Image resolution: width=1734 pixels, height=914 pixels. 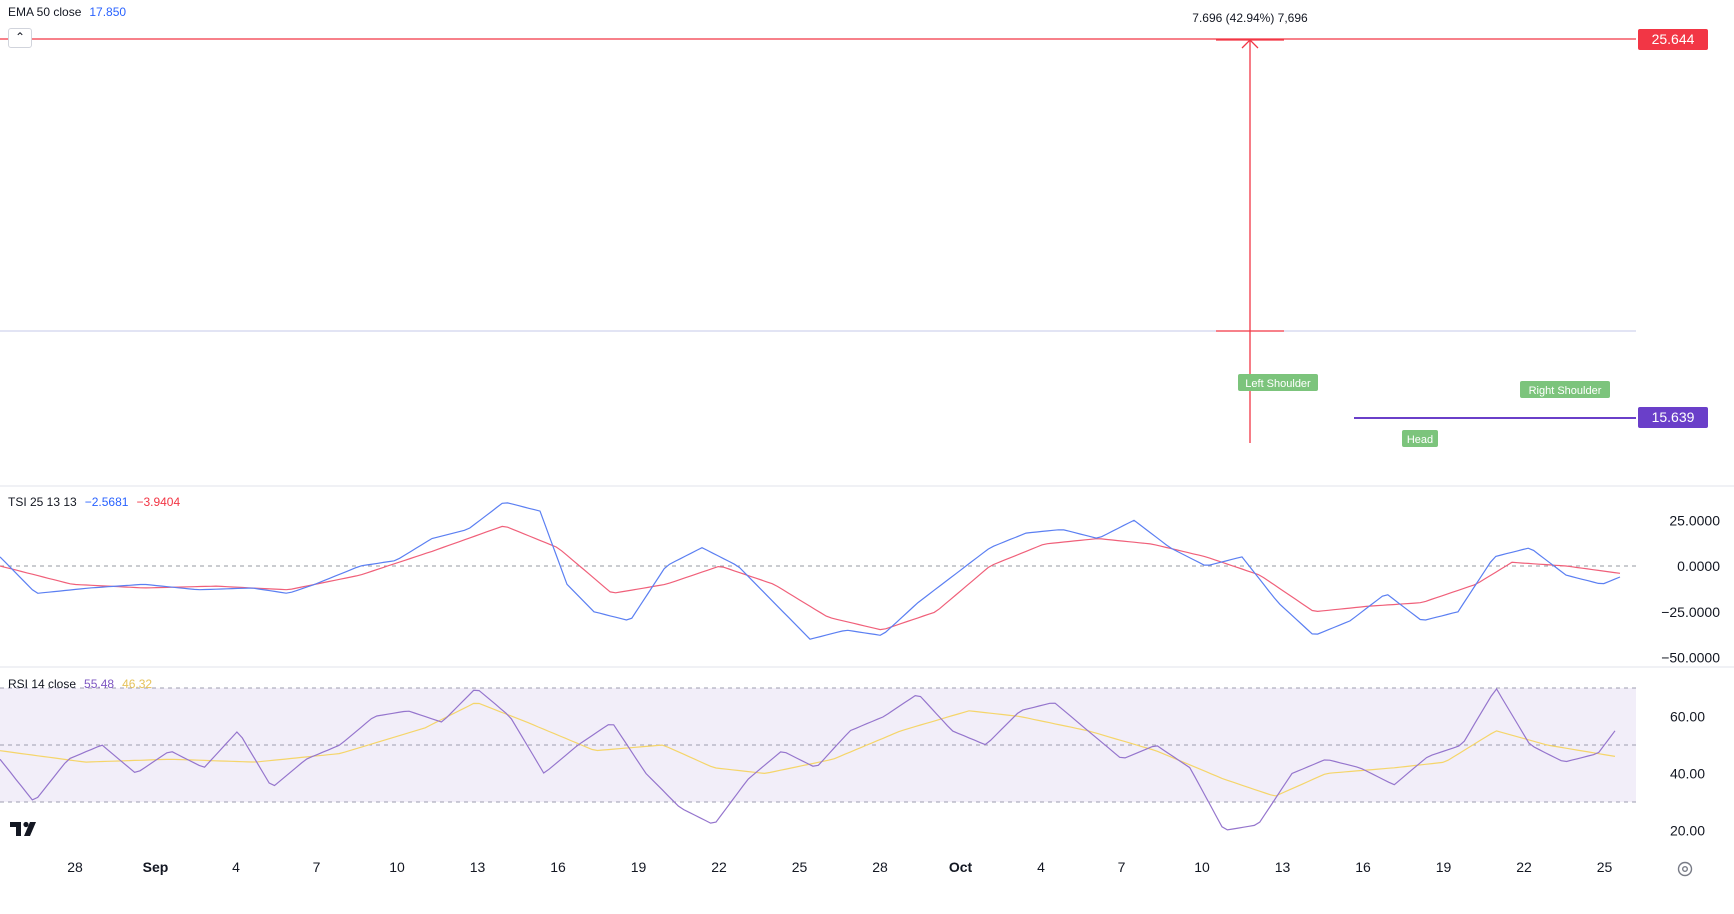 I want to click on head-text: Head, so click(x=1420, y=440).